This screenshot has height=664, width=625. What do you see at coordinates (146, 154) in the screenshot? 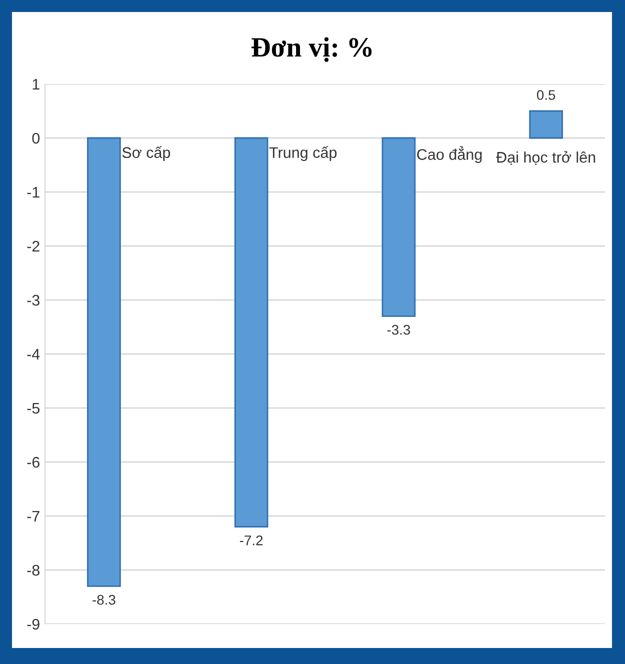
I see `x-tick-label: Sơ cấp` at bounding box center [146, 154].